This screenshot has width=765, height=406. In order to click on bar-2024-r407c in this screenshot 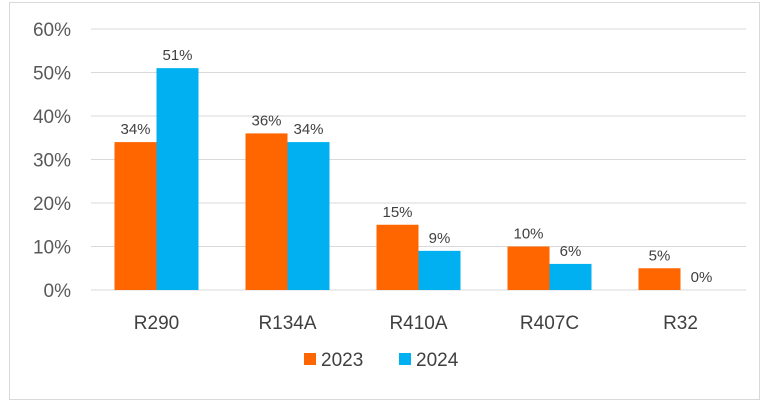, I will do `click(570, 276)`.